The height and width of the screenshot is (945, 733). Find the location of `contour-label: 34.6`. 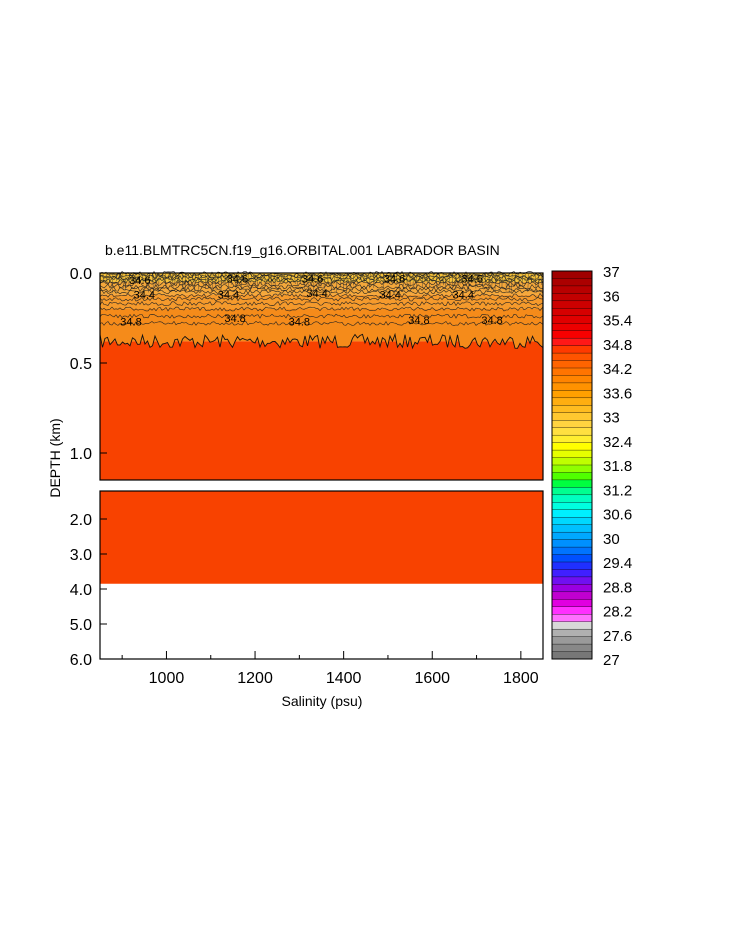

contour-label: 34.6 is located at coordinates (394, 279).